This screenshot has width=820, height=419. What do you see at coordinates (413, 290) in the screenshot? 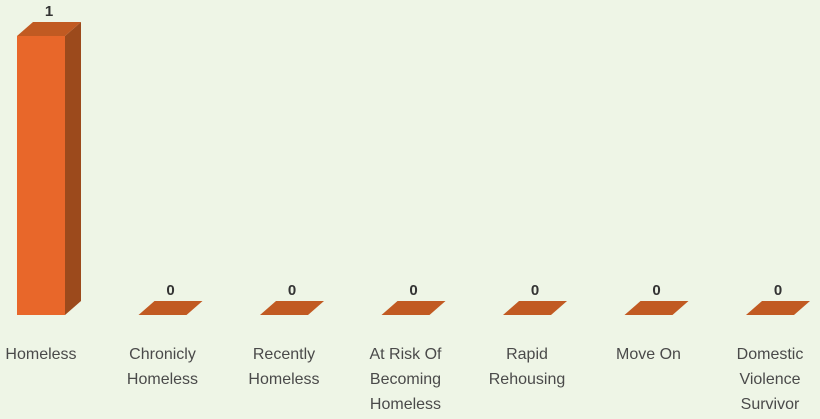
I see `data-label-3: 0` at bounding box center [413, 290].